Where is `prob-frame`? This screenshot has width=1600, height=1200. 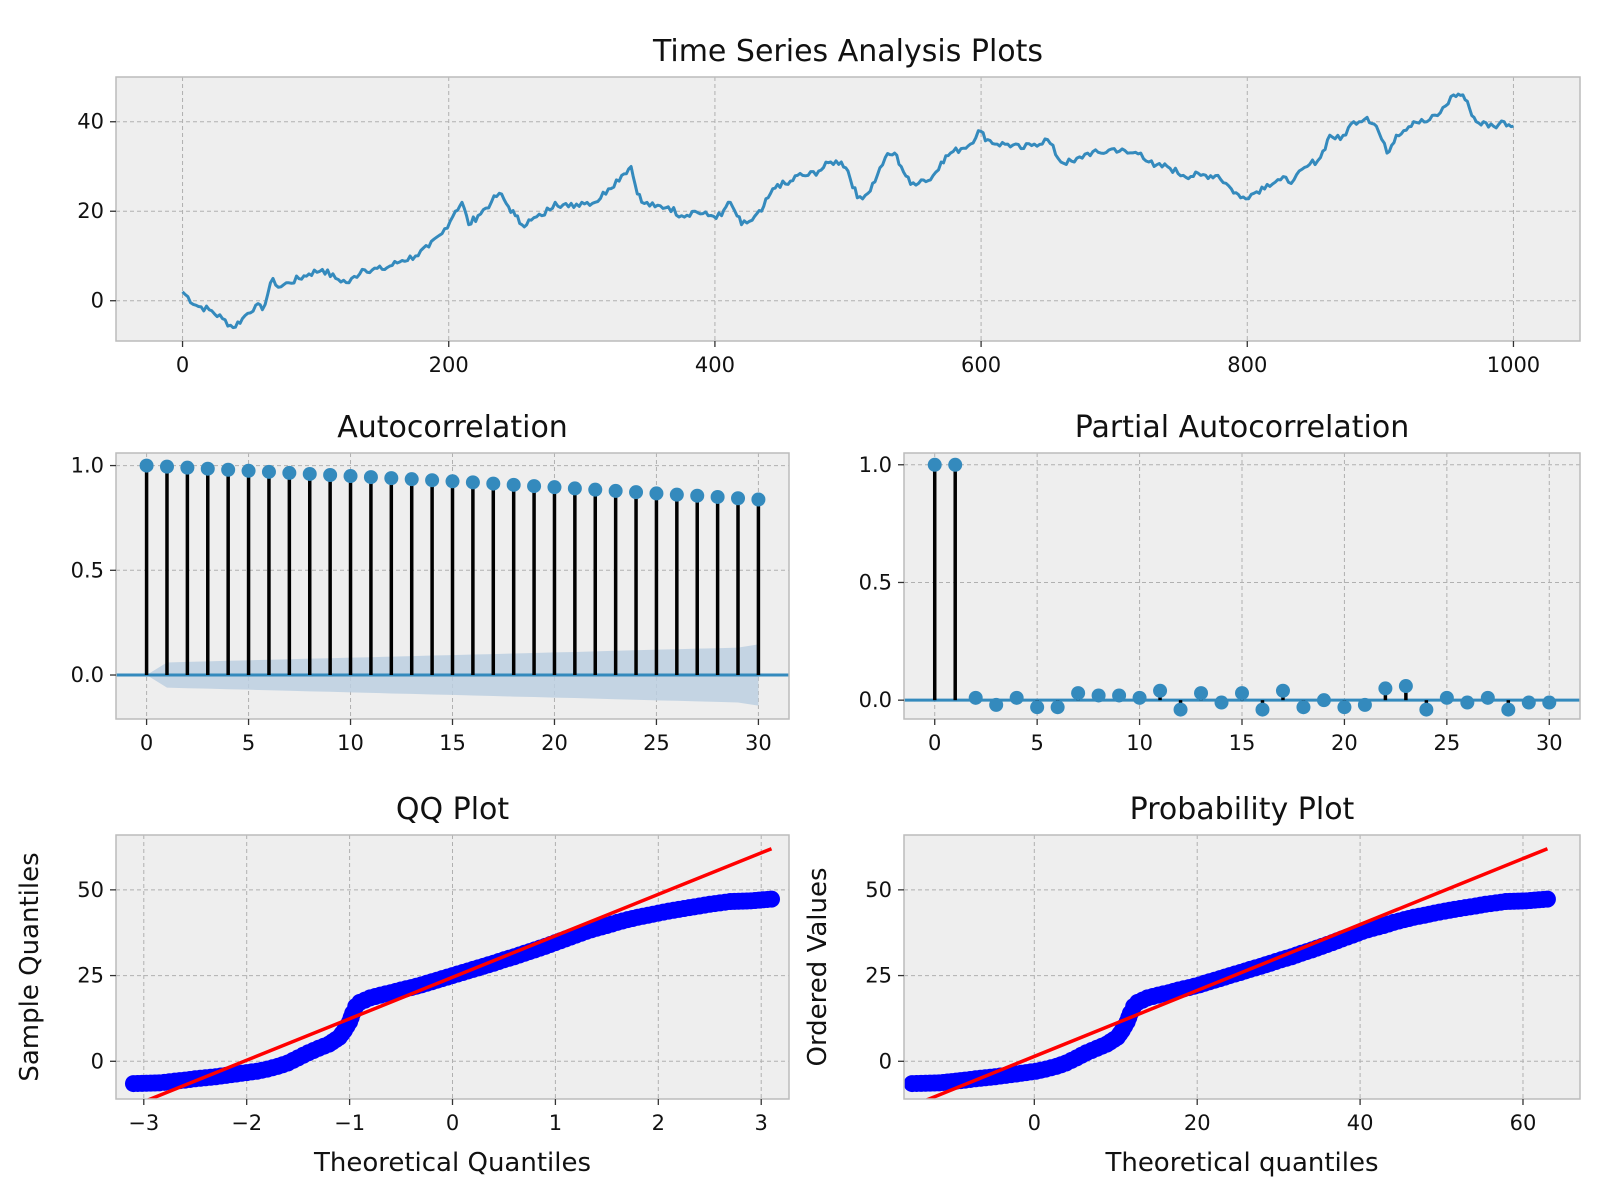
prob-frame is located at coordinates (1242, 967).